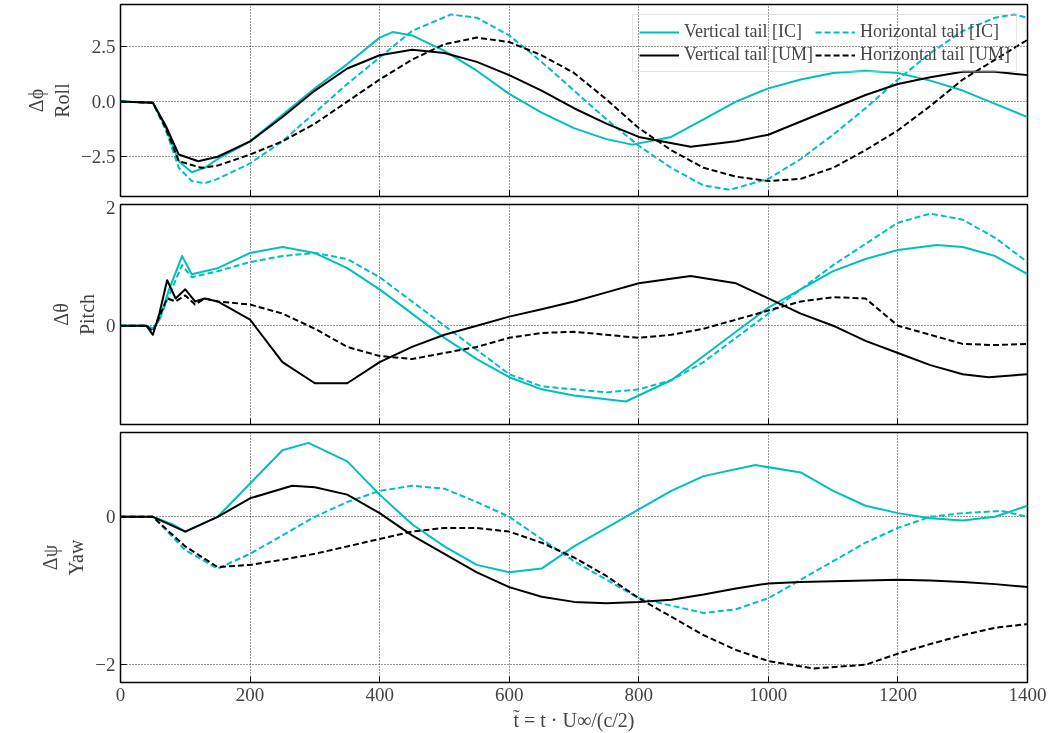  I want to click on x-tick-label: 1200, so click(897, 694).